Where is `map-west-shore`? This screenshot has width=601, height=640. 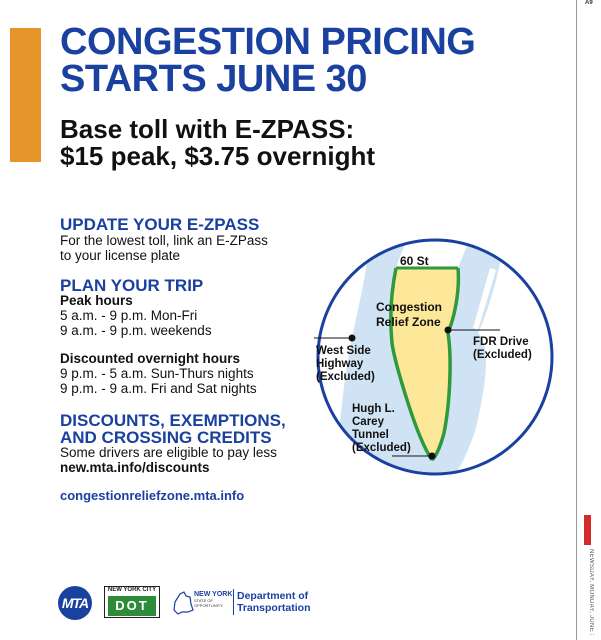 map-west-shore is located at coordinates (344, 357).